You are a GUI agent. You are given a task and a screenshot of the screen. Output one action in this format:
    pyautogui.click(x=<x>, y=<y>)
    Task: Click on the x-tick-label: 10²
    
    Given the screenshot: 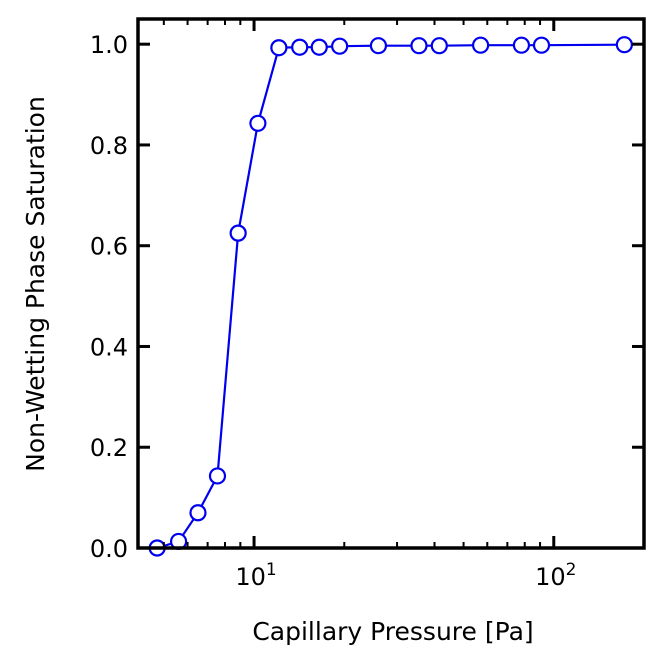 What is the action you would take?
    pyautogui.click(x=555, y=575)
    